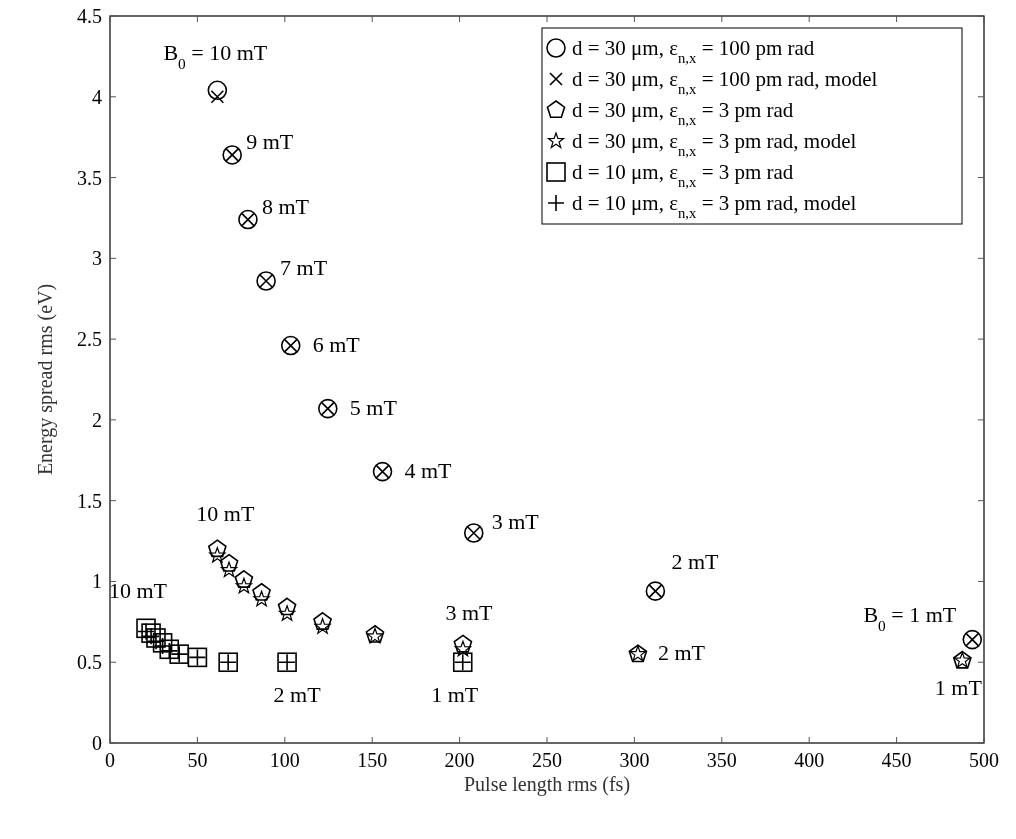 This screenshot has height=839, width=1016. What do you see at coordinates (97, 581) in the screenshot?
I see `y-tick-label: 1` at bounding box center [97, 581].